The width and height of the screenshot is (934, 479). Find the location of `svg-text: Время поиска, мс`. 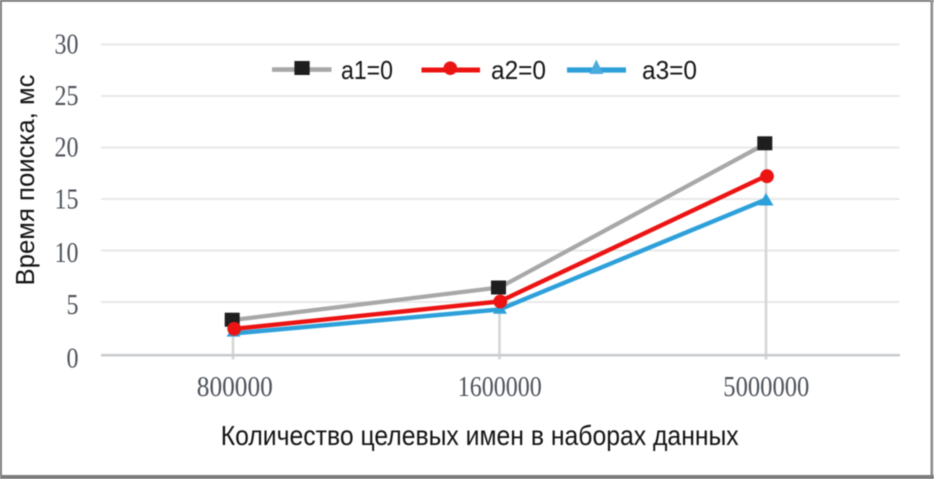

svg-text: Время поиска, мс is located at coordinates (25, 180).